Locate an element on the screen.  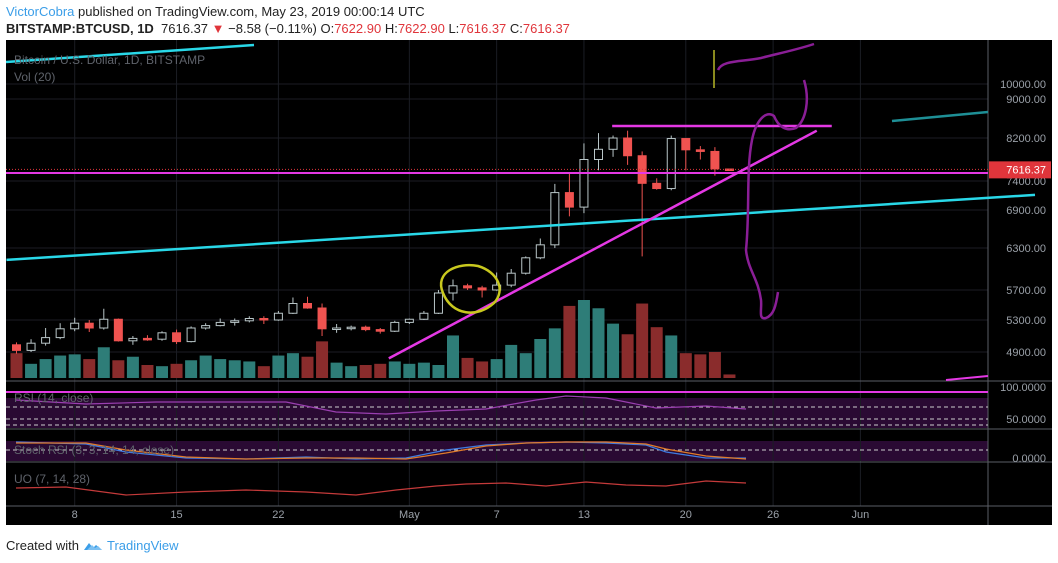
time-axis-label: 15 is located at coordinates (176, 515).